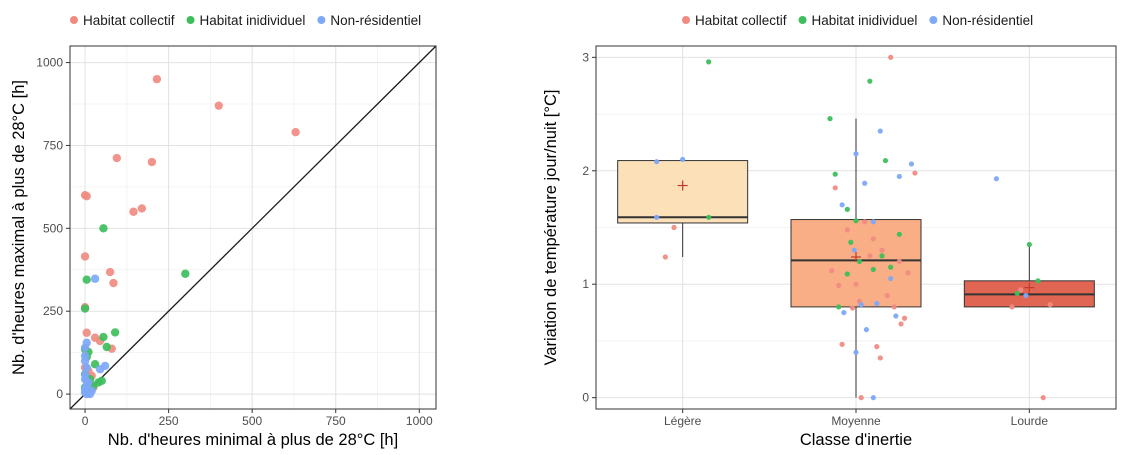 This screenshot has height=455, width=1128. What do you see at coordinates (1030, 421) in the screenshot?
I see `x-tick-label: Lourde` at bounding box center [1030, 421].